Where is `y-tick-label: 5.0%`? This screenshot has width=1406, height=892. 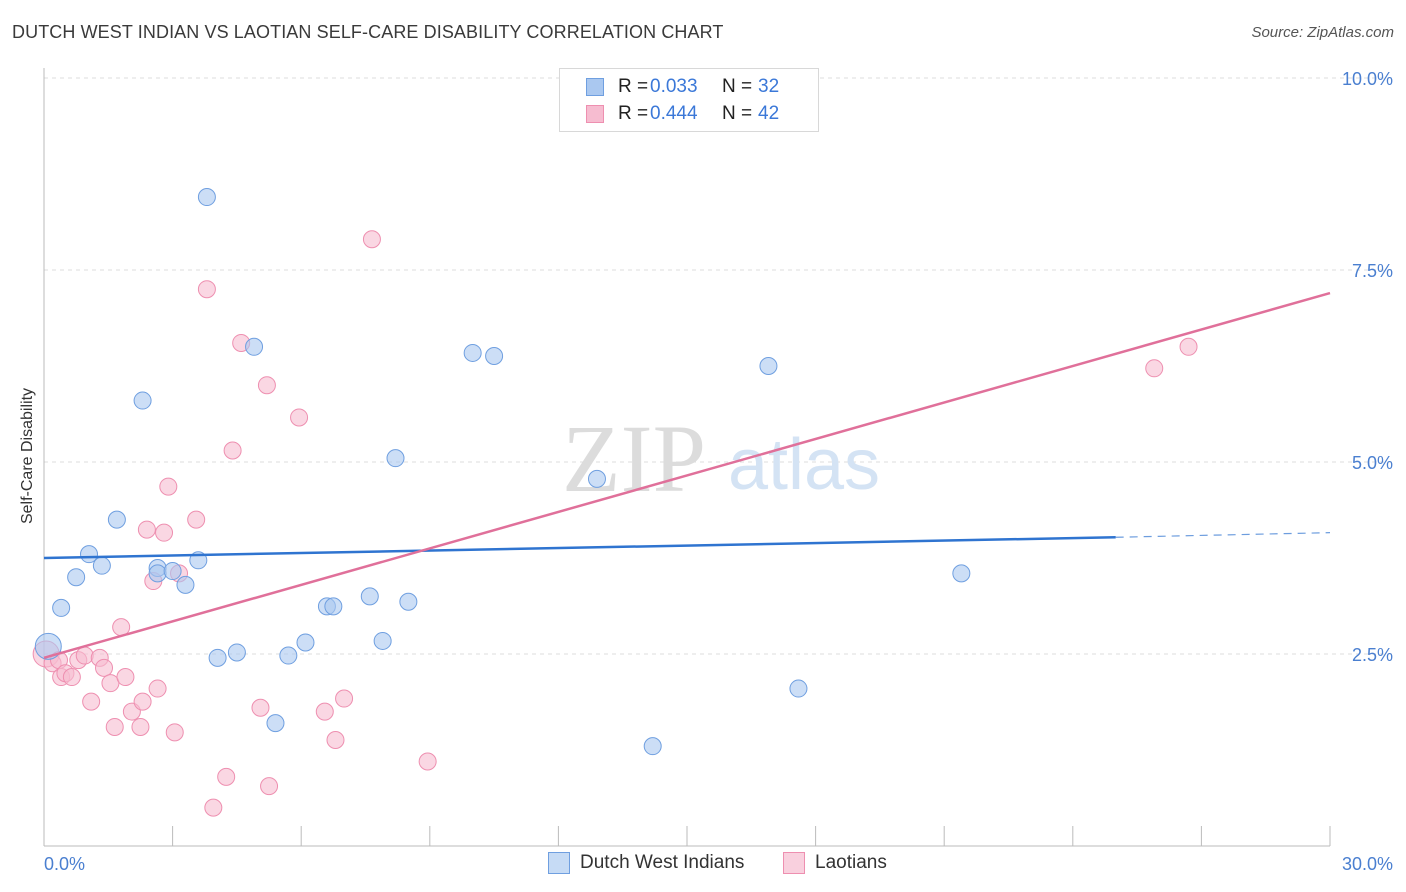
y-tick-label: 5.0% is located at coordinates (1372, 463).